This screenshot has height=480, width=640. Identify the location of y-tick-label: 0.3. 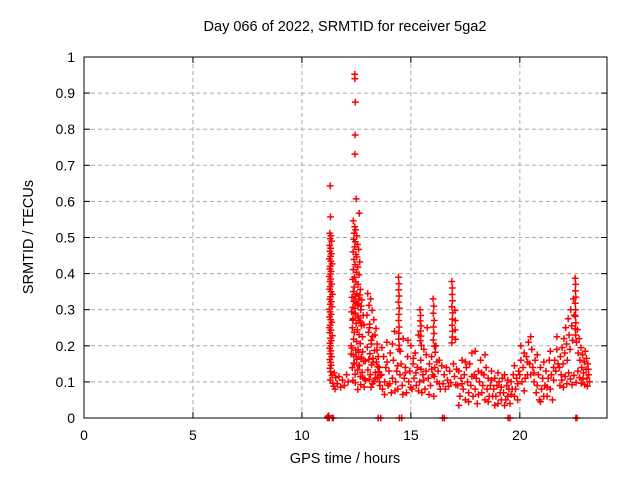
(66, 310).